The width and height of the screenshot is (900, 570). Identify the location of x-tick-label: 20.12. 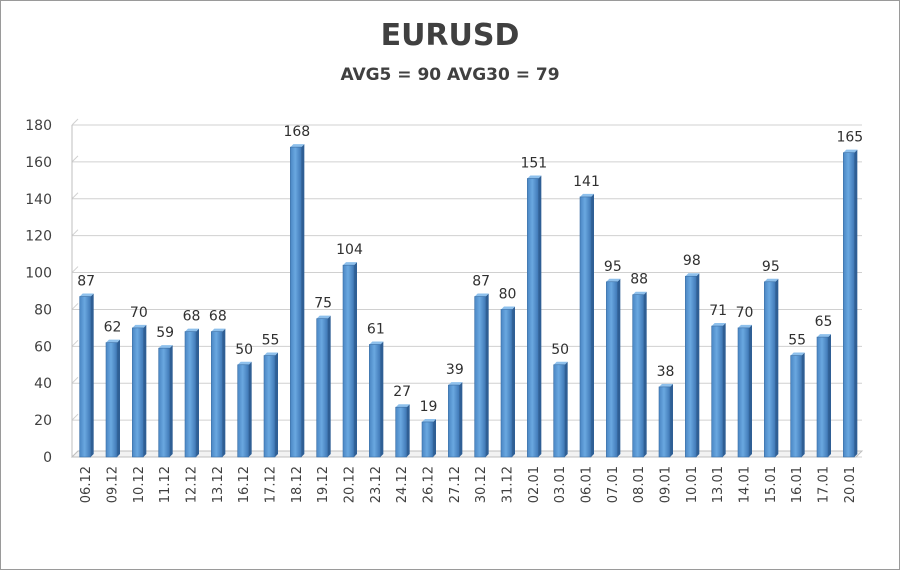
(350, 484).